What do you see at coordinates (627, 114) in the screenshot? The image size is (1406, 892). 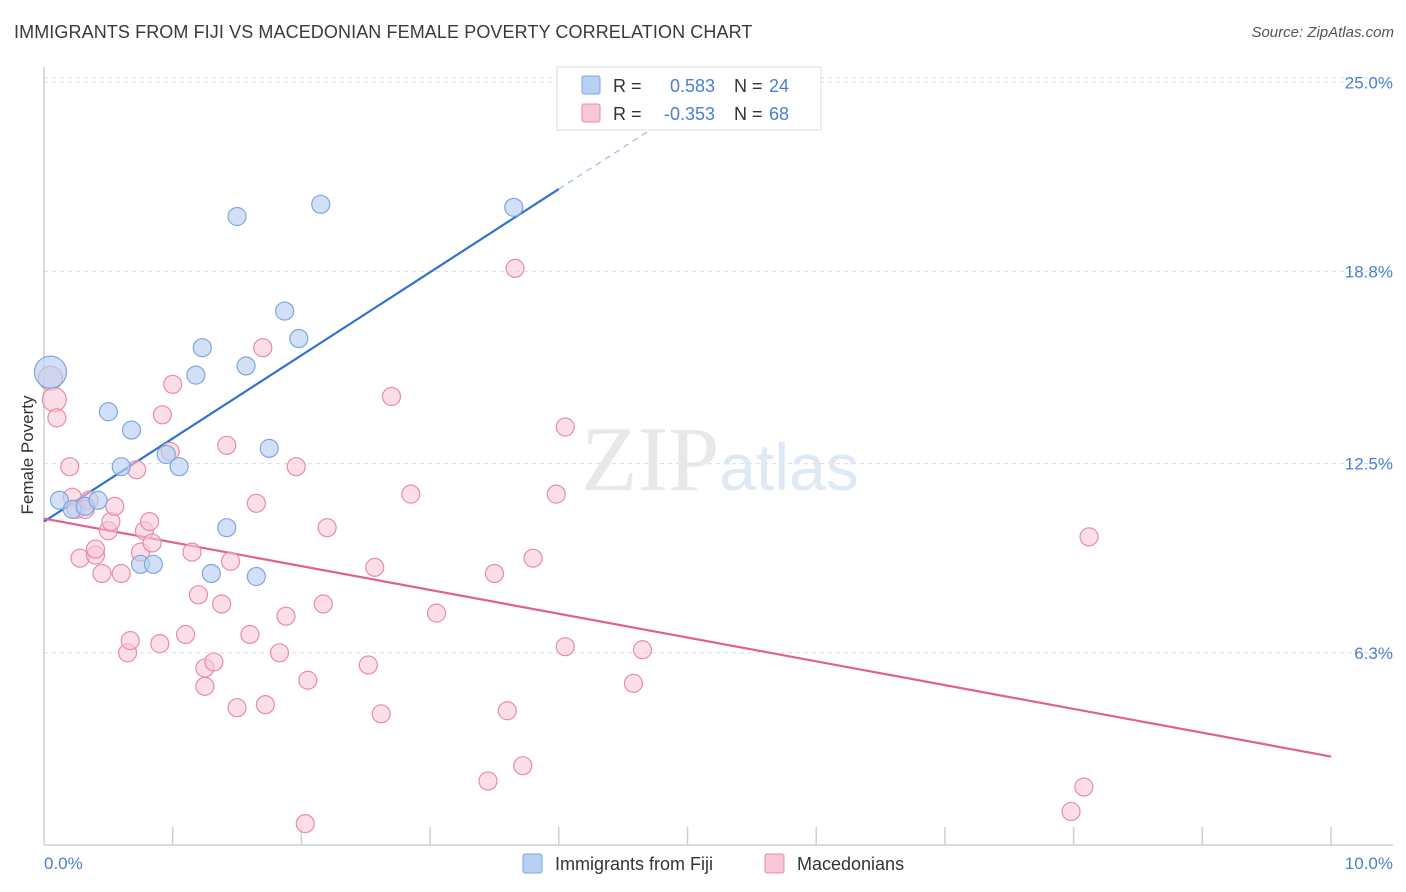 I see `legend-r-label-macedonians: R =` at bounding box center [627, 114].